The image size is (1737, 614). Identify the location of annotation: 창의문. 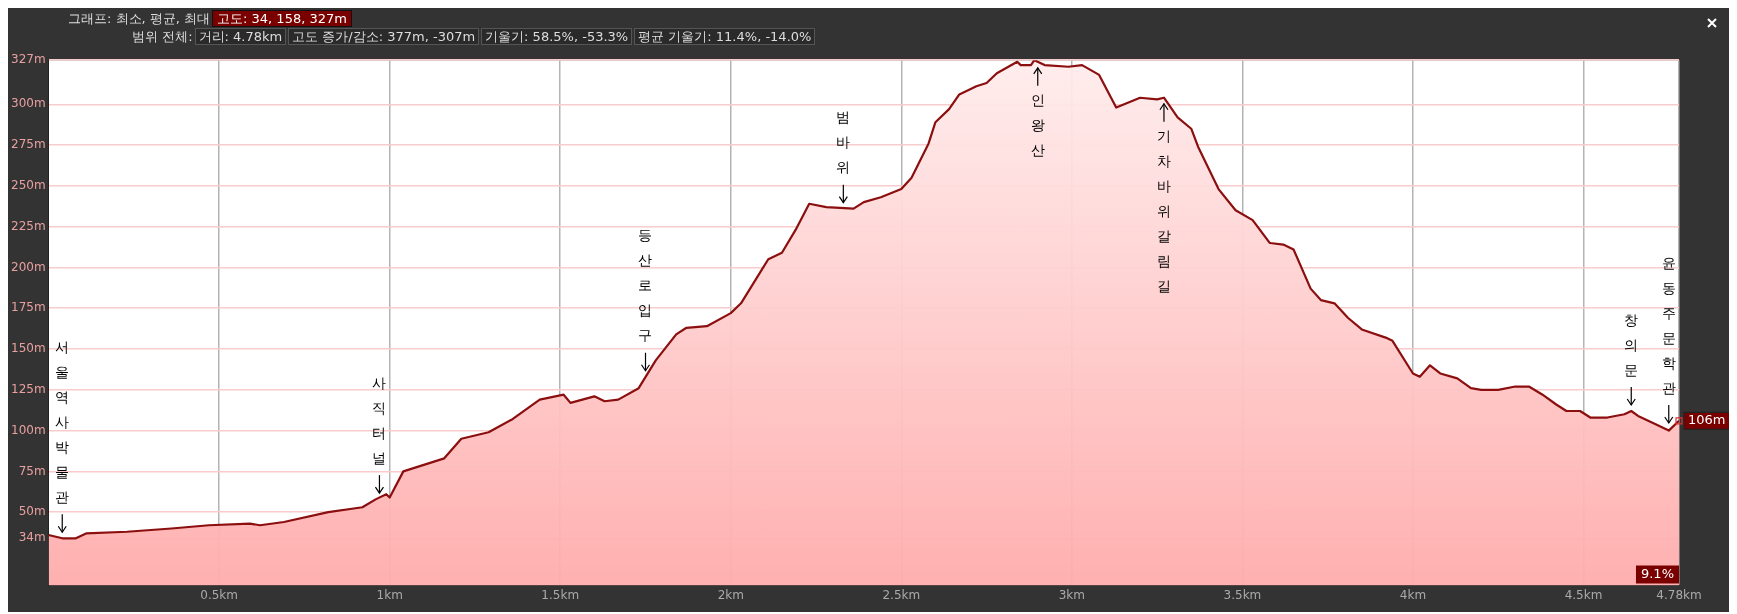
(1631, 344).